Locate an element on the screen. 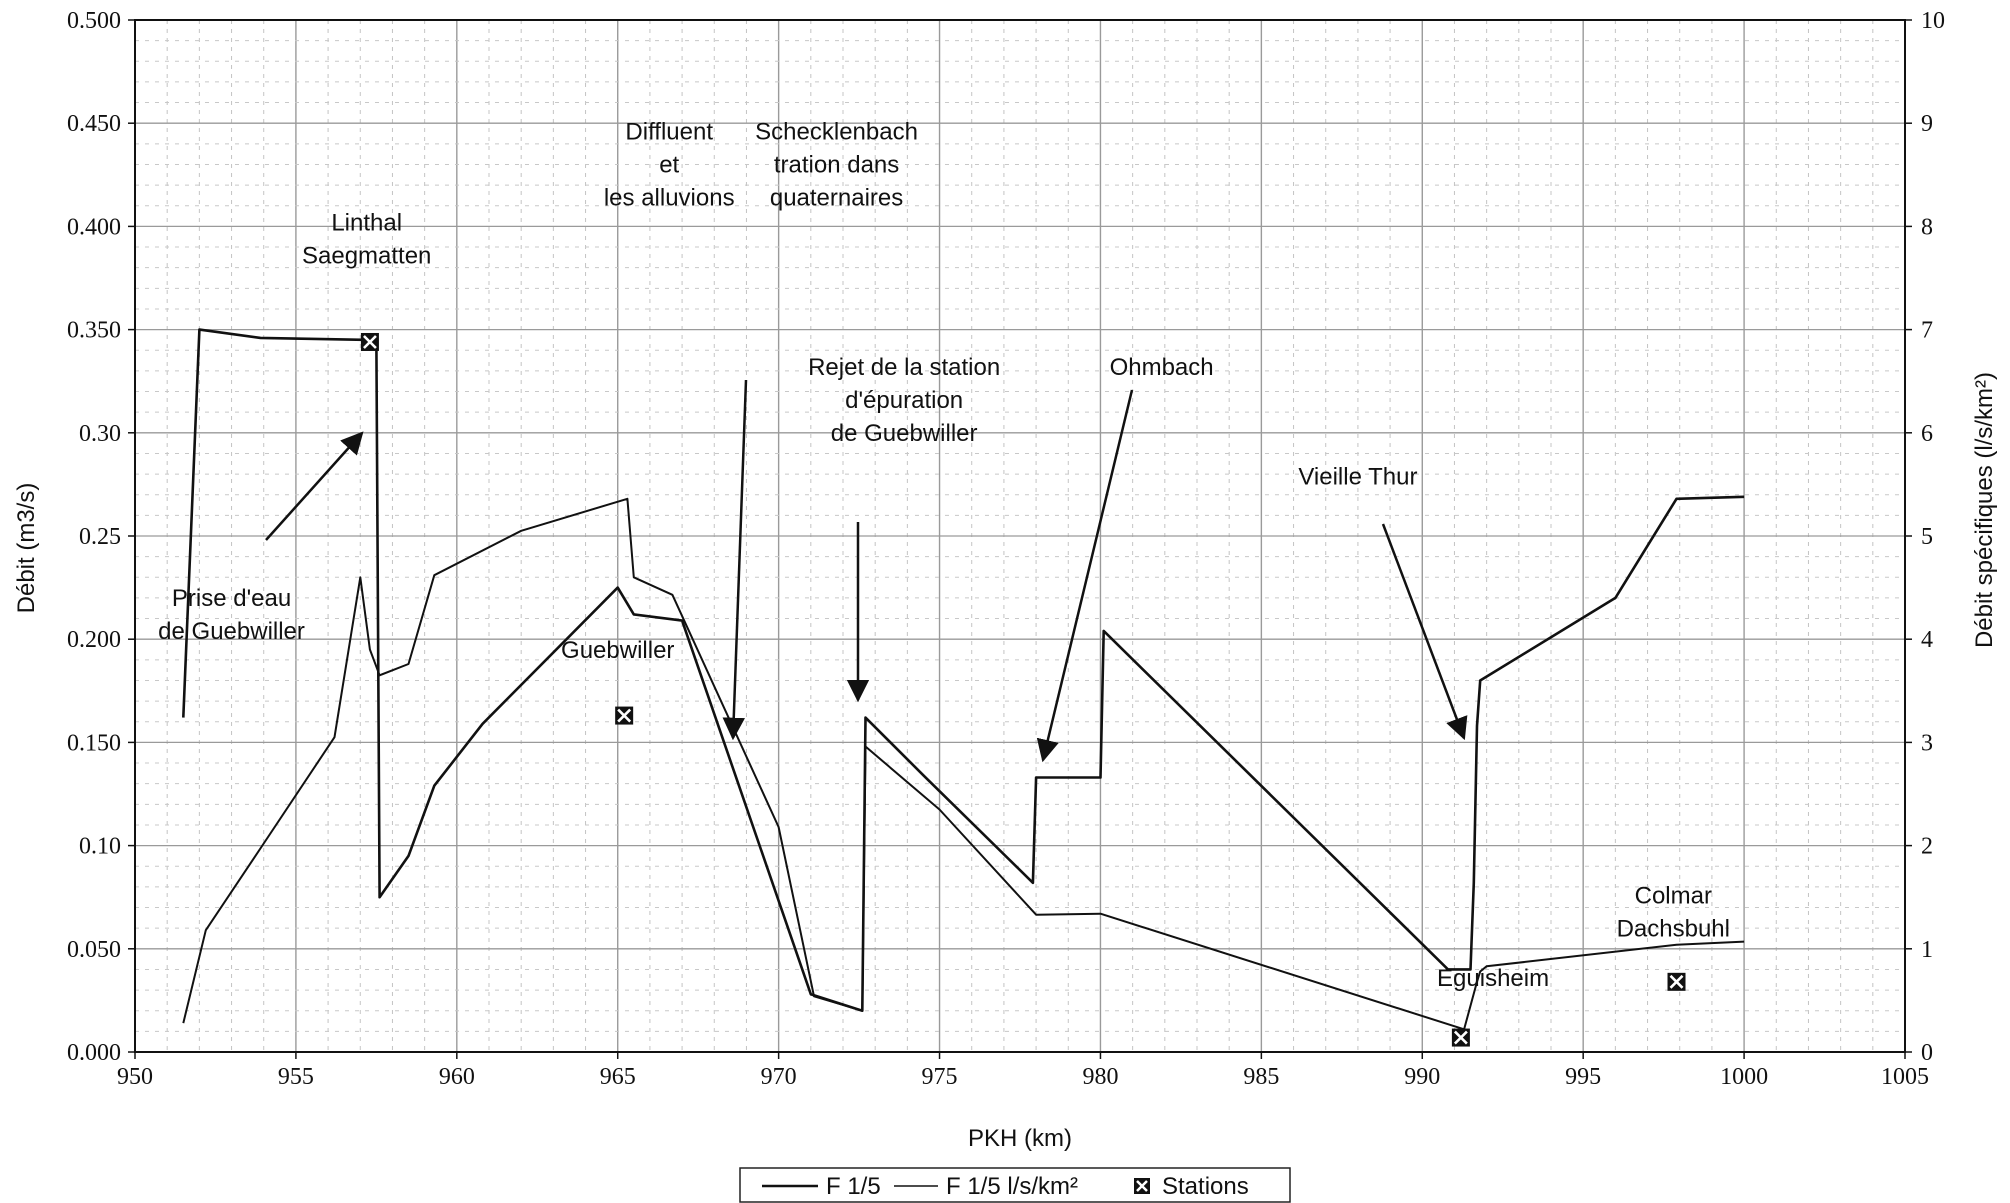  x-tick-label: 980 is located at coordinates (1100, 1077).